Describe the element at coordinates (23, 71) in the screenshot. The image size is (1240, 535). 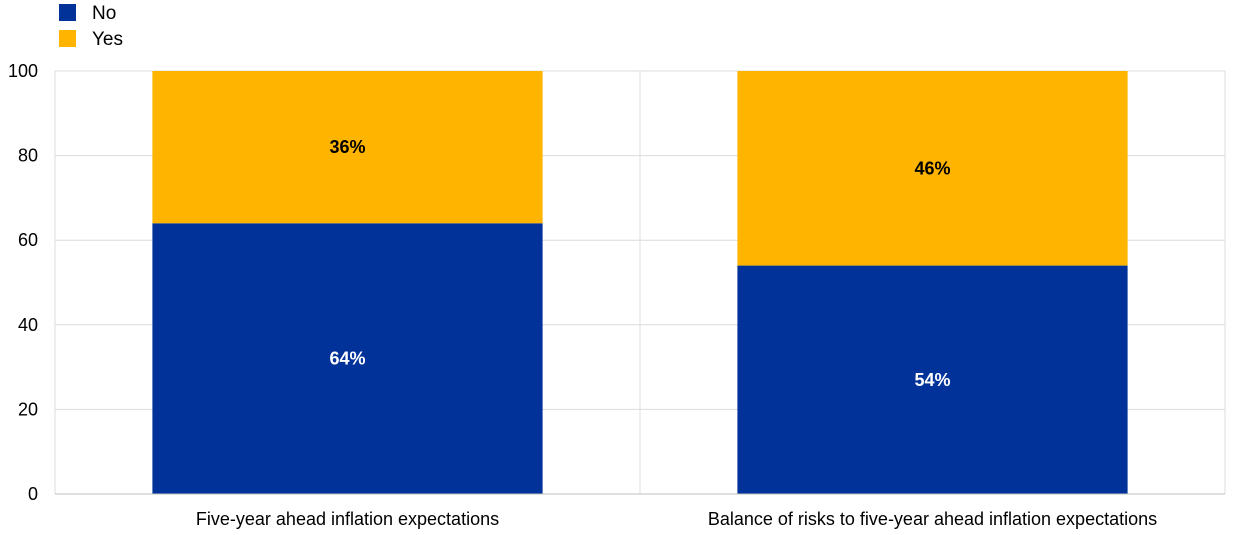
I see `y-tick-label: 100` at that location.